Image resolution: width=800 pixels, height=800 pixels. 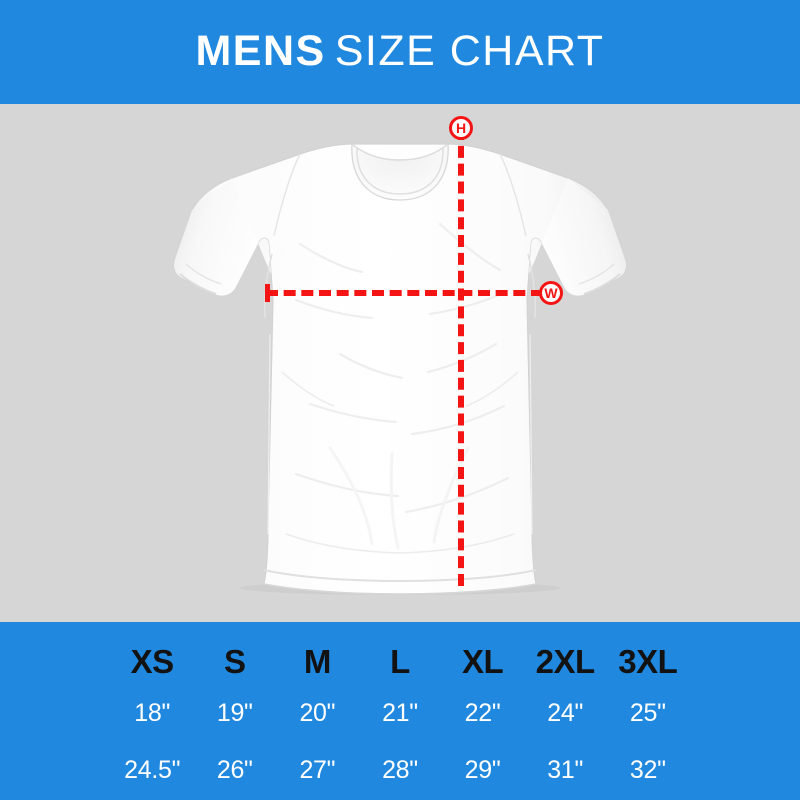 I want to click on page-title: MENS SIZE CHART, so click(x=400, y=50).